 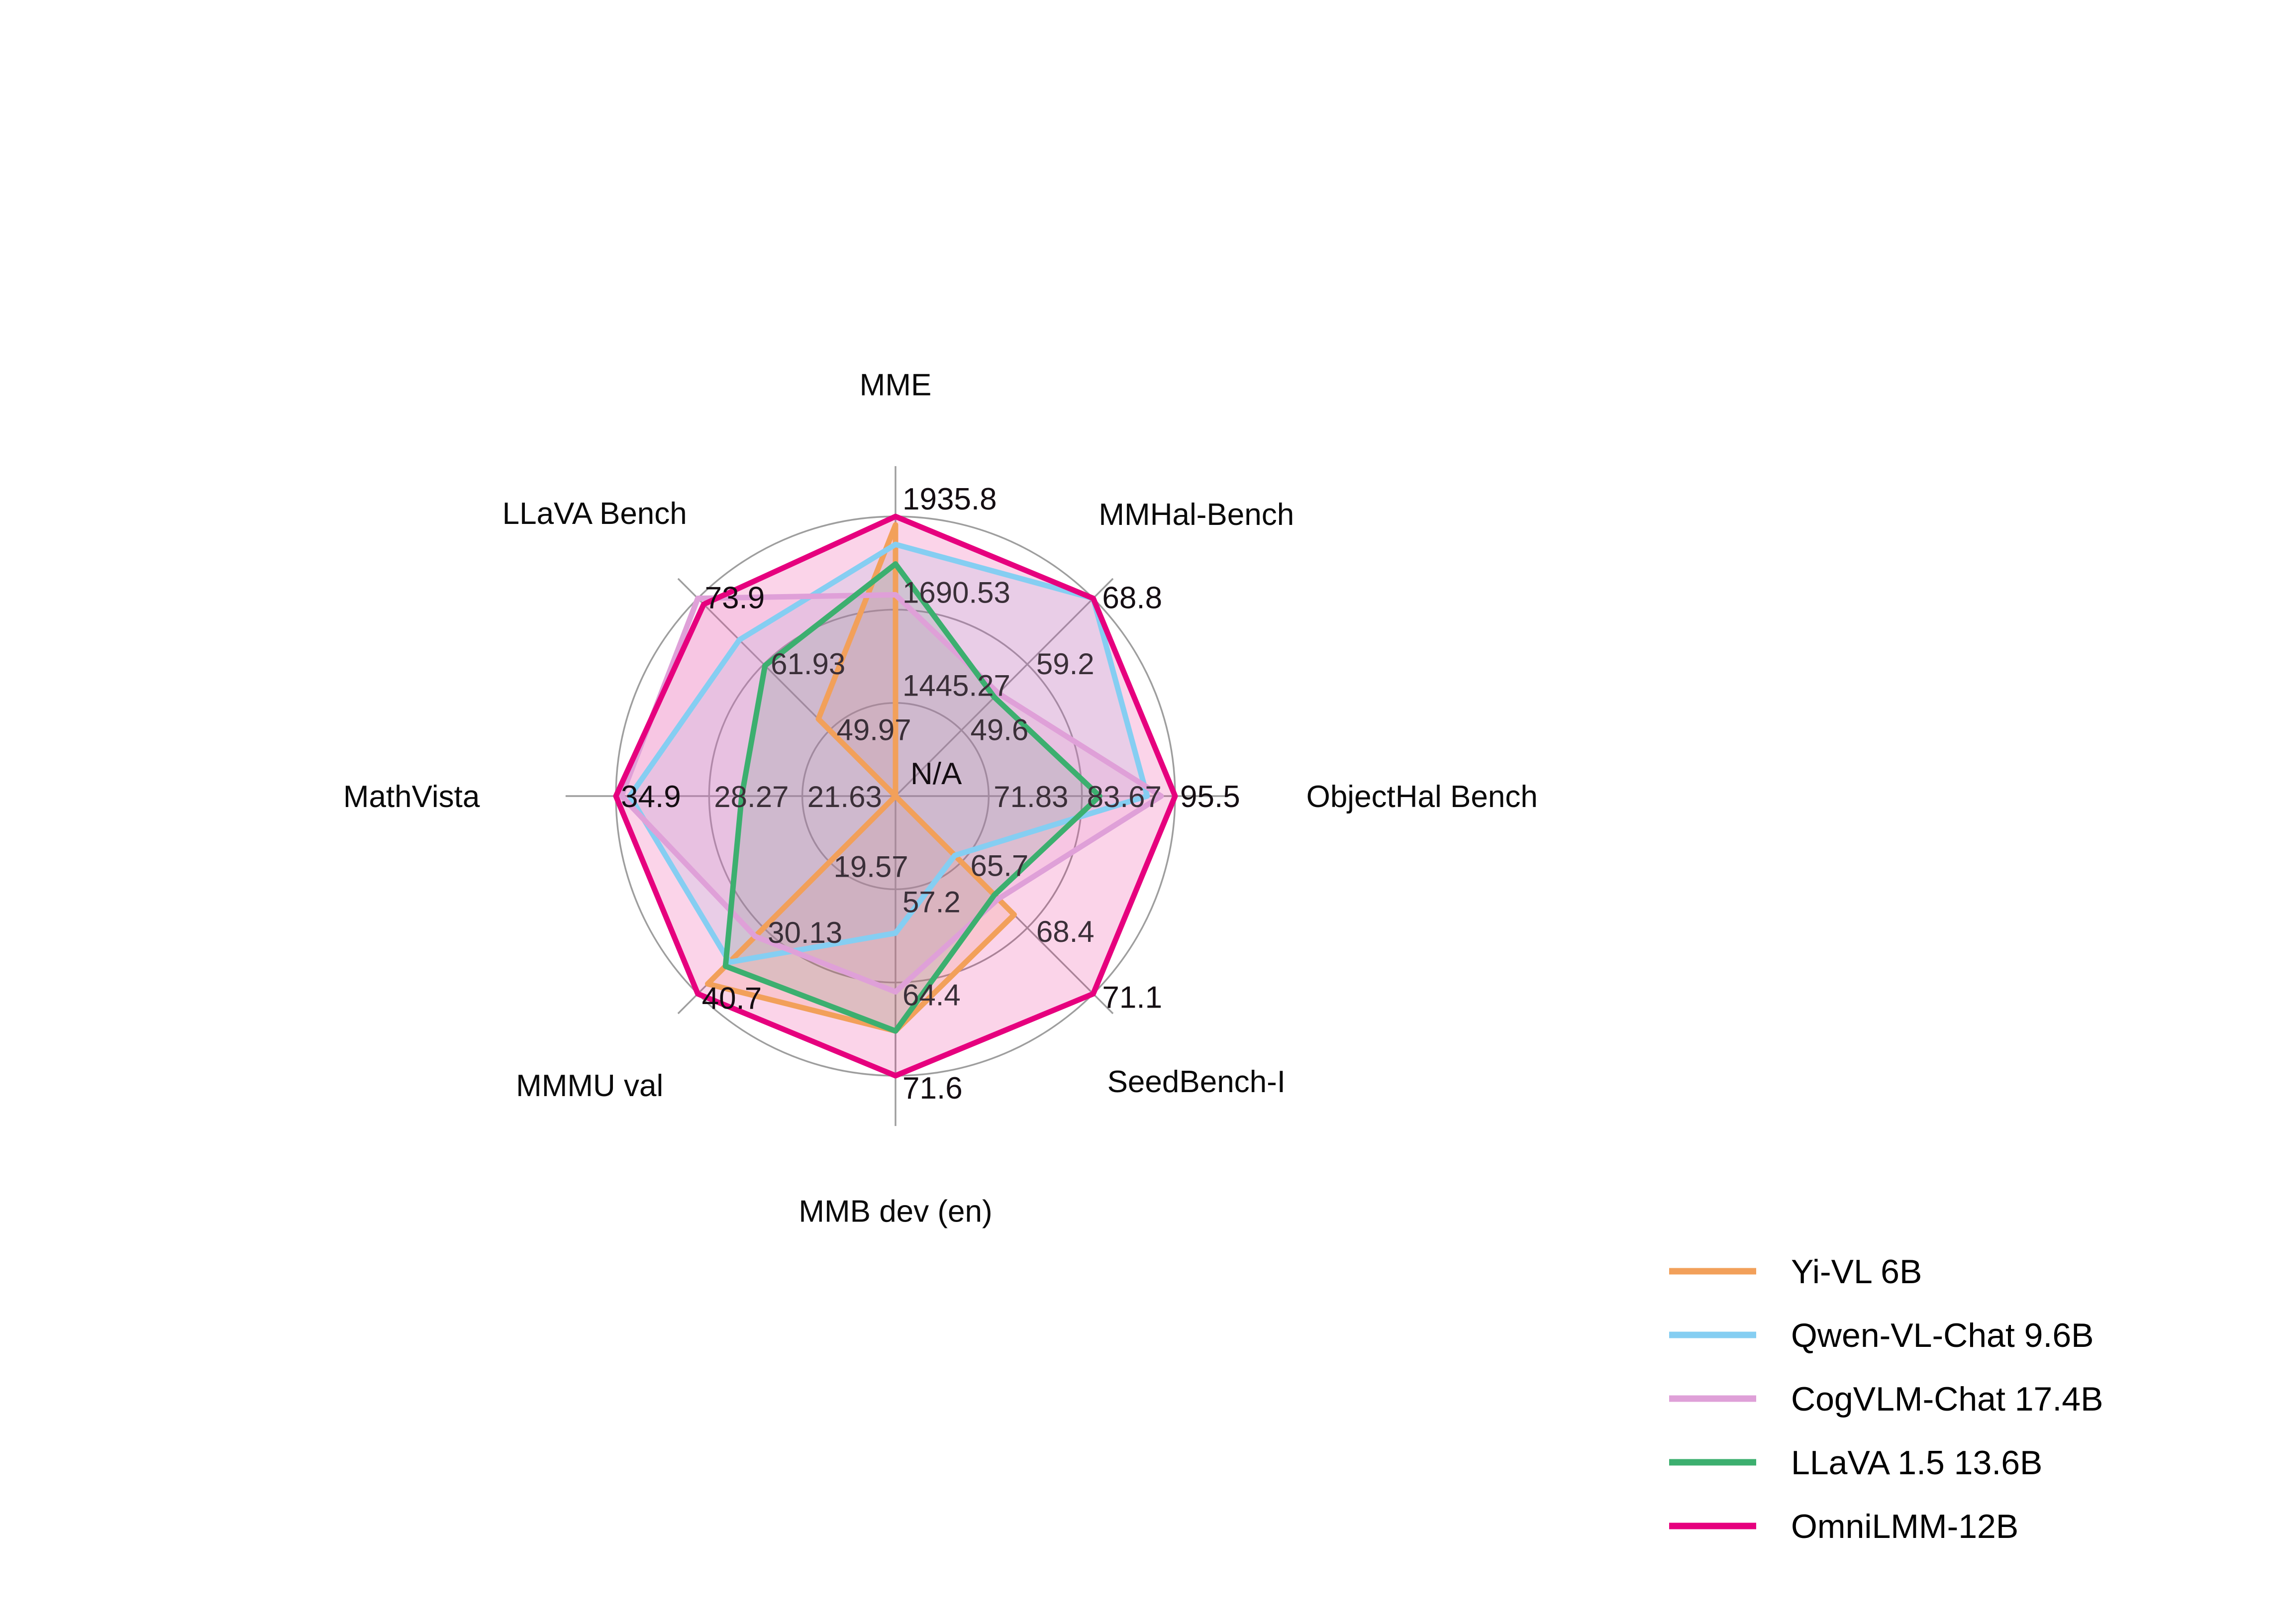 I want to click on tick-label-mme-1: 1690.53, so click(x=956, y=592).